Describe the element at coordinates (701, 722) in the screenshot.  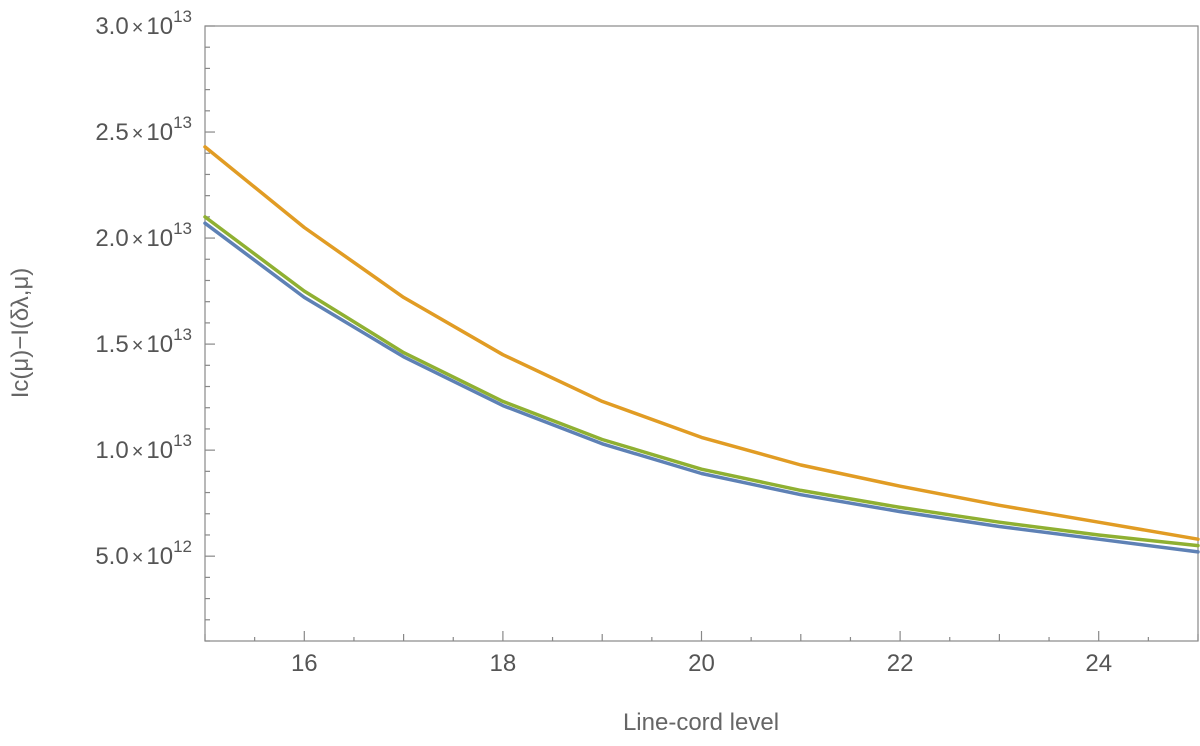
I see `x-axis-title: Line-cord level` at that location.